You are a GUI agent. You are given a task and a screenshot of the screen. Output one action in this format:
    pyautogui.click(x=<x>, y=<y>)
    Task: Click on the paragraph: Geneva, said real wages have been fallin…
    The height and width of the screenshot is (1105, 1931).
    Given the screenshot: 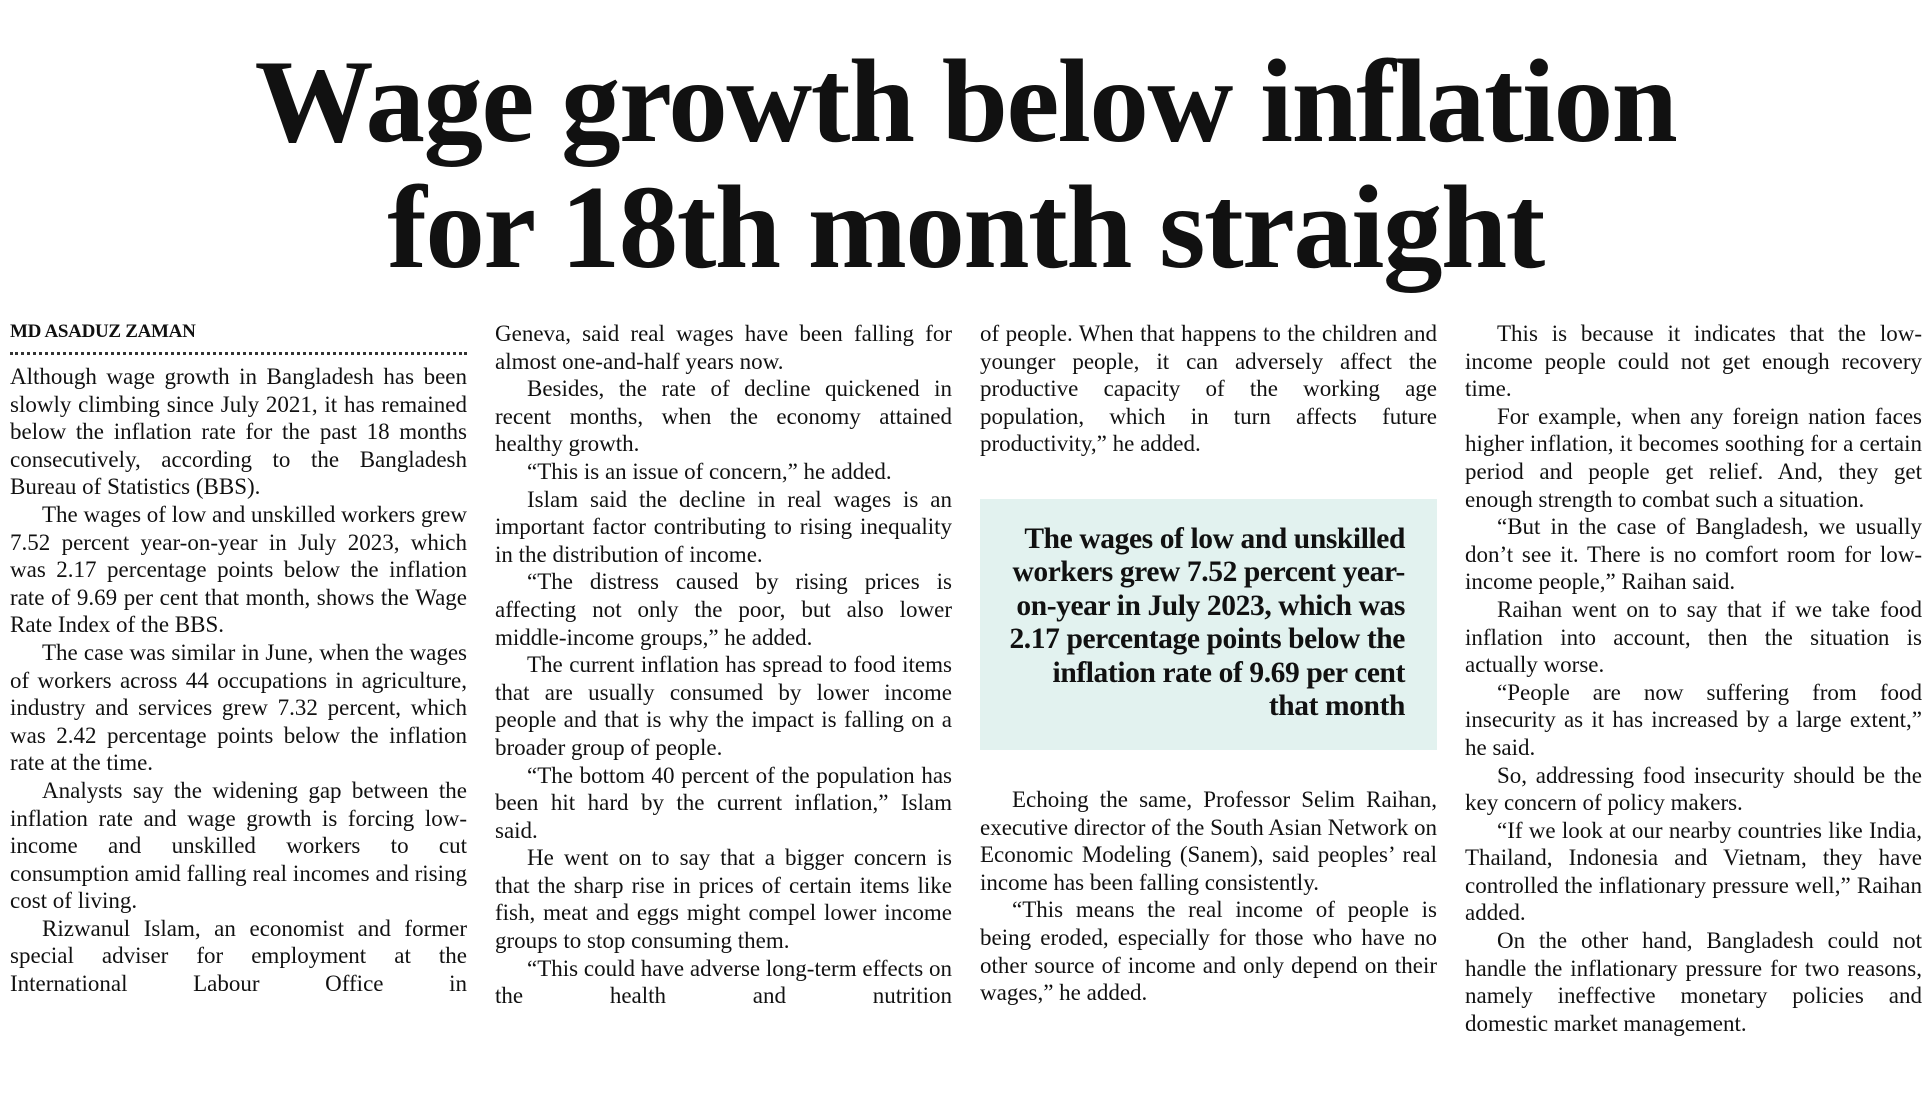 What is the action you would take?
    pyautogui.click(x=723, y=347)
    